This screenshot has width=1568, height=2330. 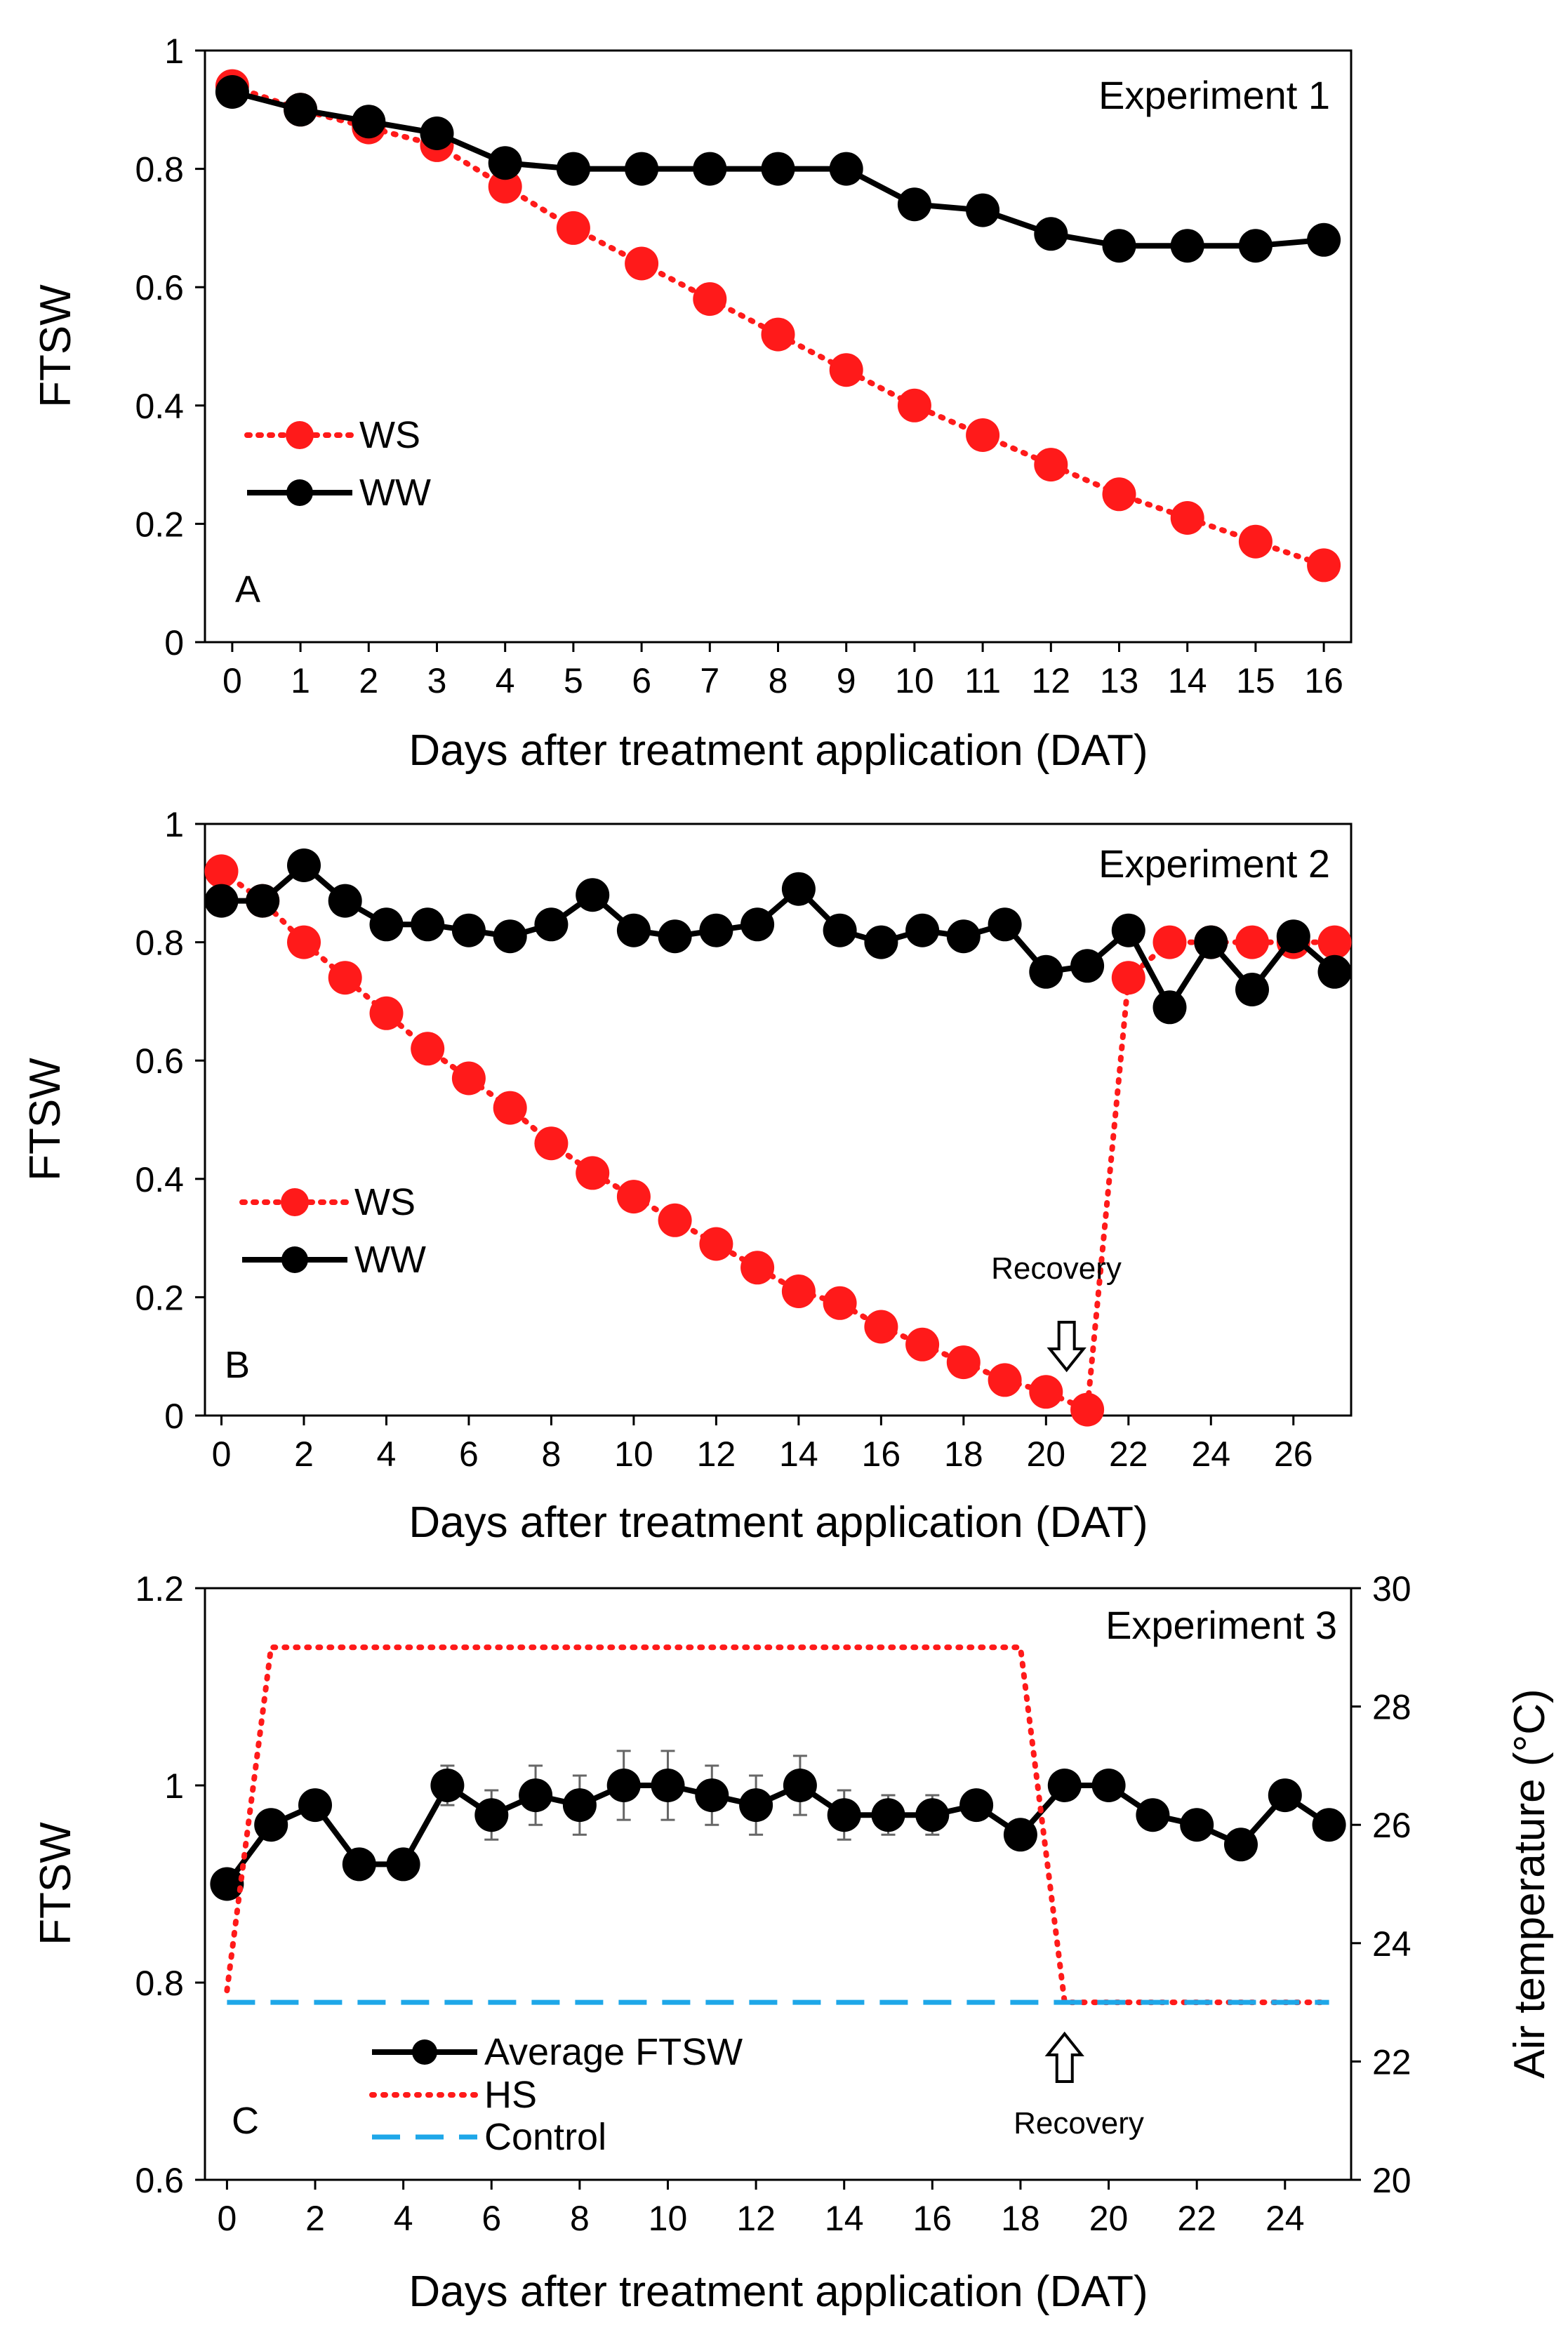 I want to click on legend-ftsw-marker, so click(x=424, y=2052).